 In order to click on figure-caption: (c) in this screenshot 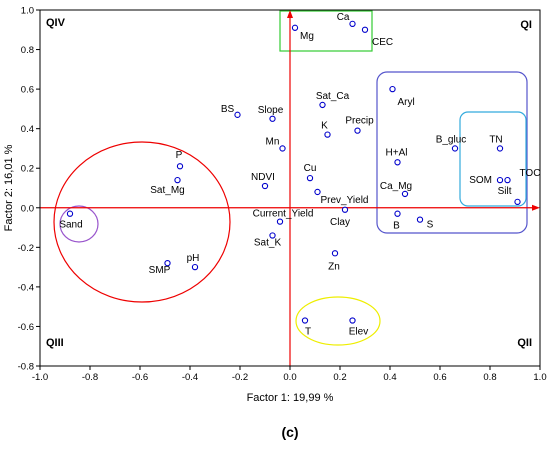, I will do `click(289, 432)`.